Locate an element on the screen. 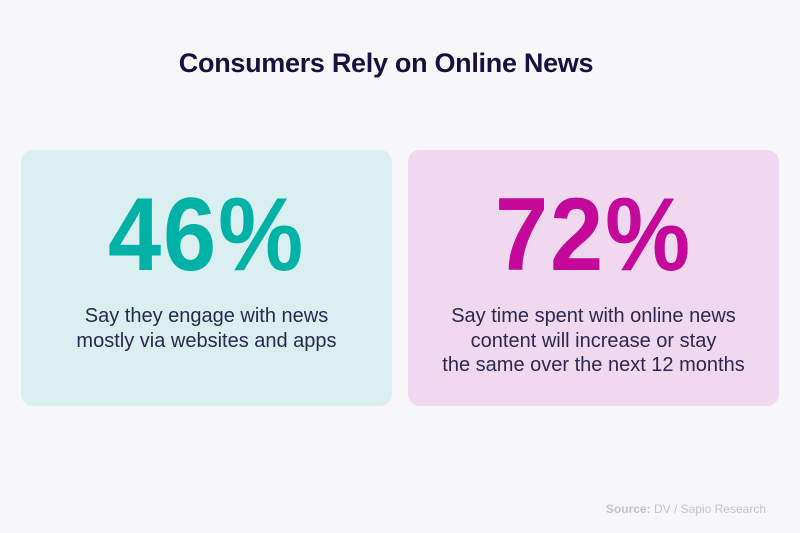 The height and width of the screenshot is (533, 800). page-title: Consumers Rely on Online News is located at coordinates (386, 63).